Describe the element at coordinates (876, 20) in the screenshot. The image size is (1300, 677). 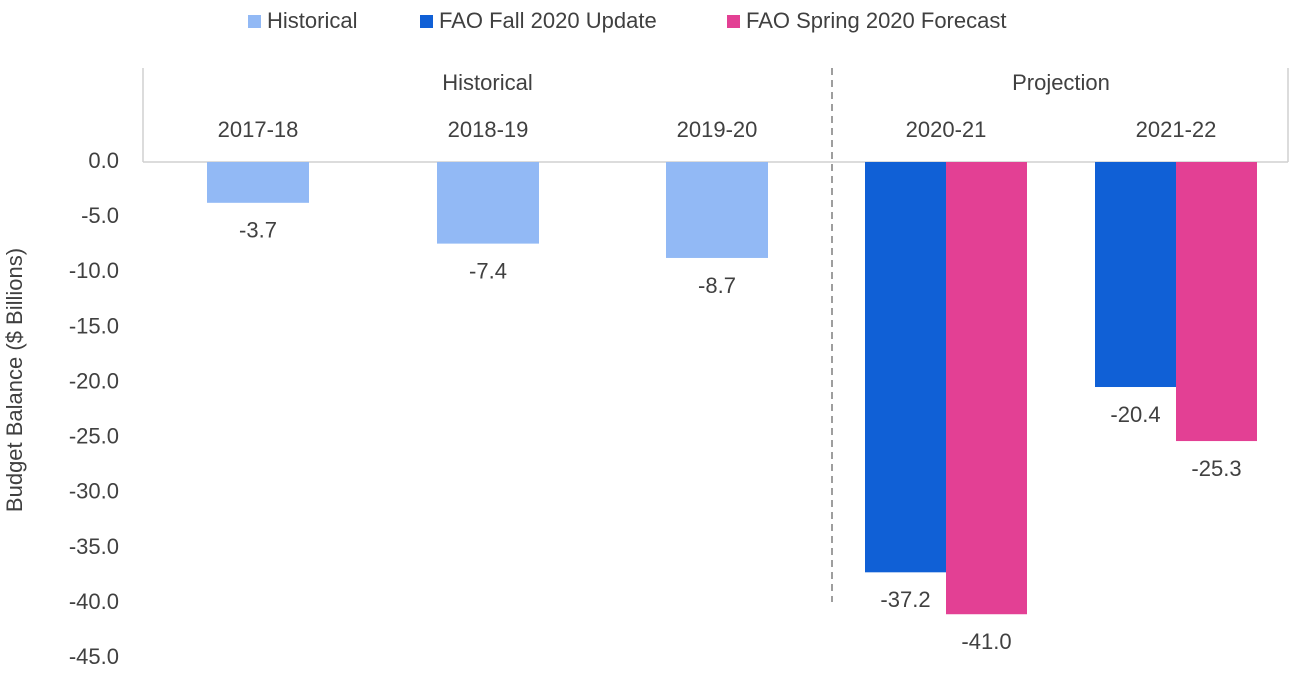
I see `legend-label-spring-forecast: FAO Spring 2020 Forecast` at that location.